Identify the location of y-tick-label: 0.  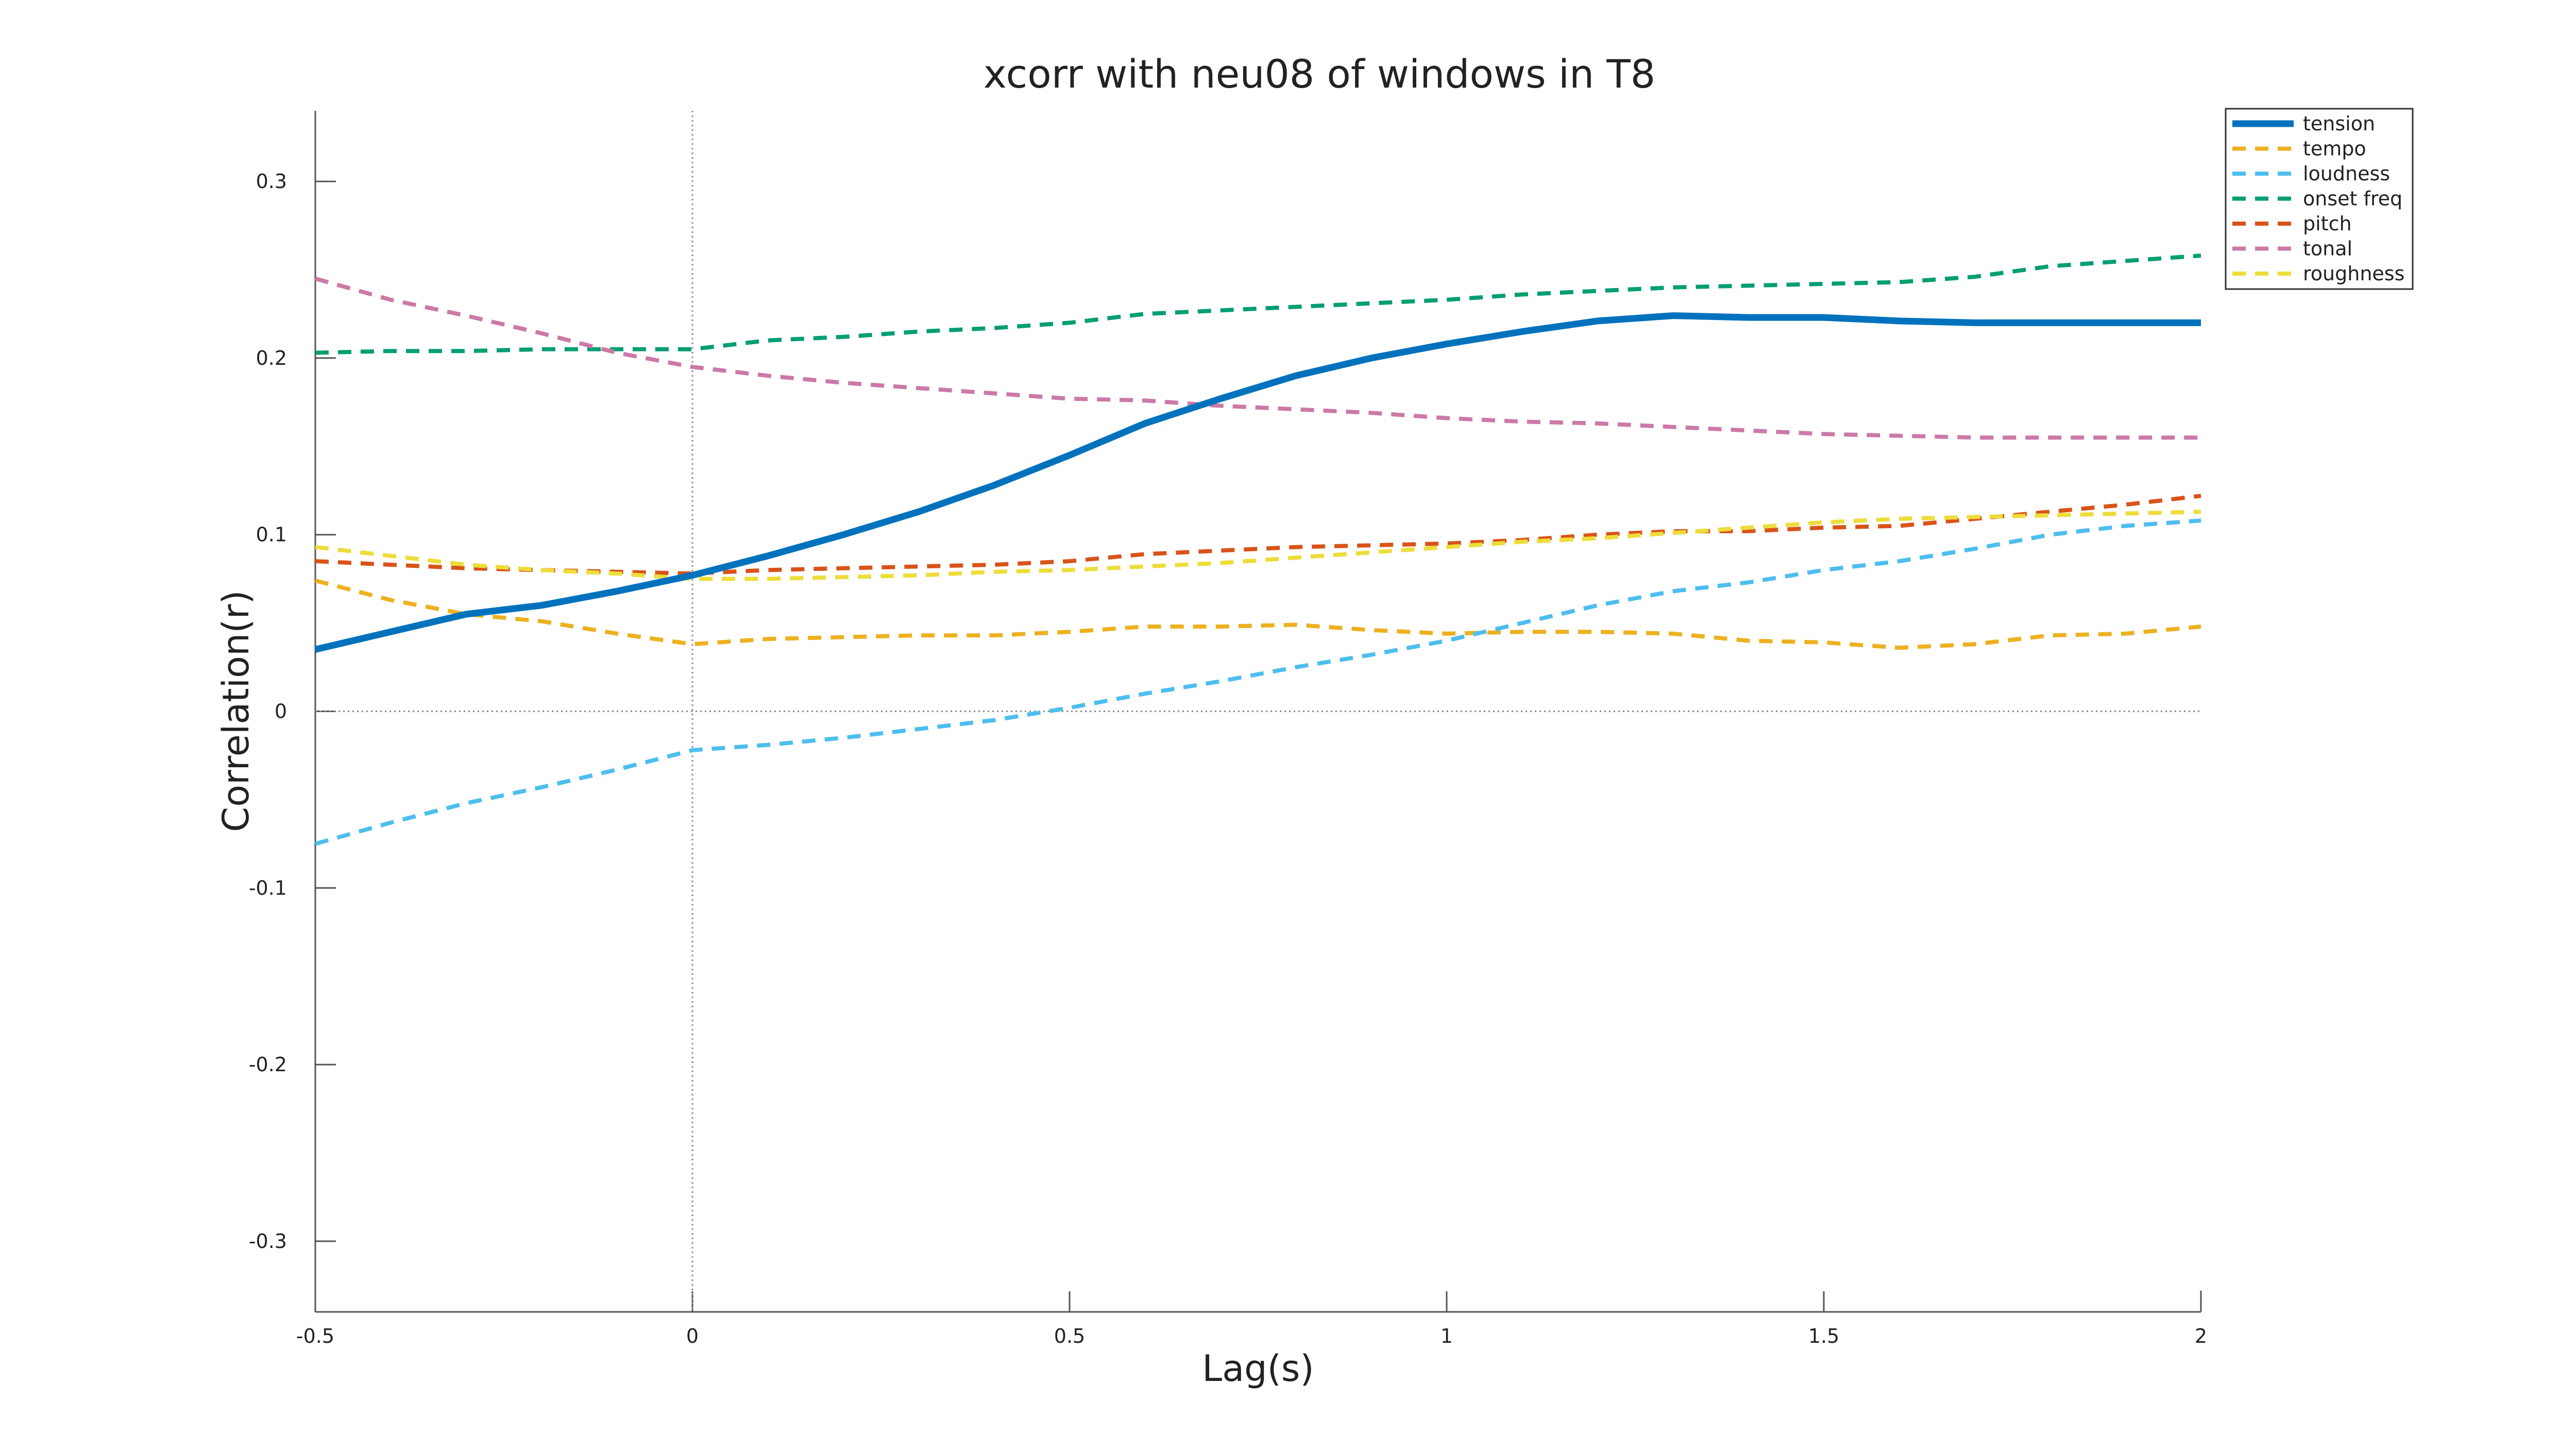
(281, 711).